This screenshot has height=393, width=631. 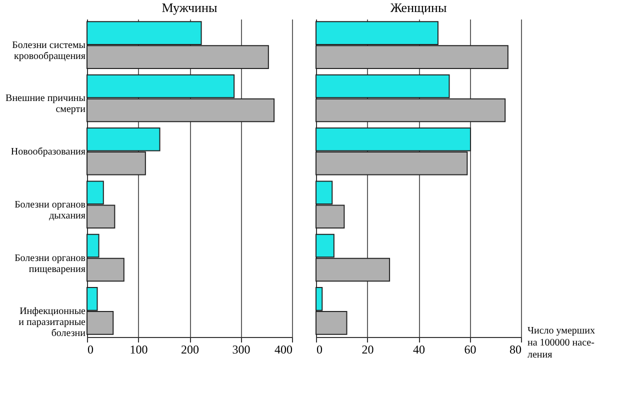 I want to click on y-tick-label: Внешние причины смерти, so click(x=46, y=104).